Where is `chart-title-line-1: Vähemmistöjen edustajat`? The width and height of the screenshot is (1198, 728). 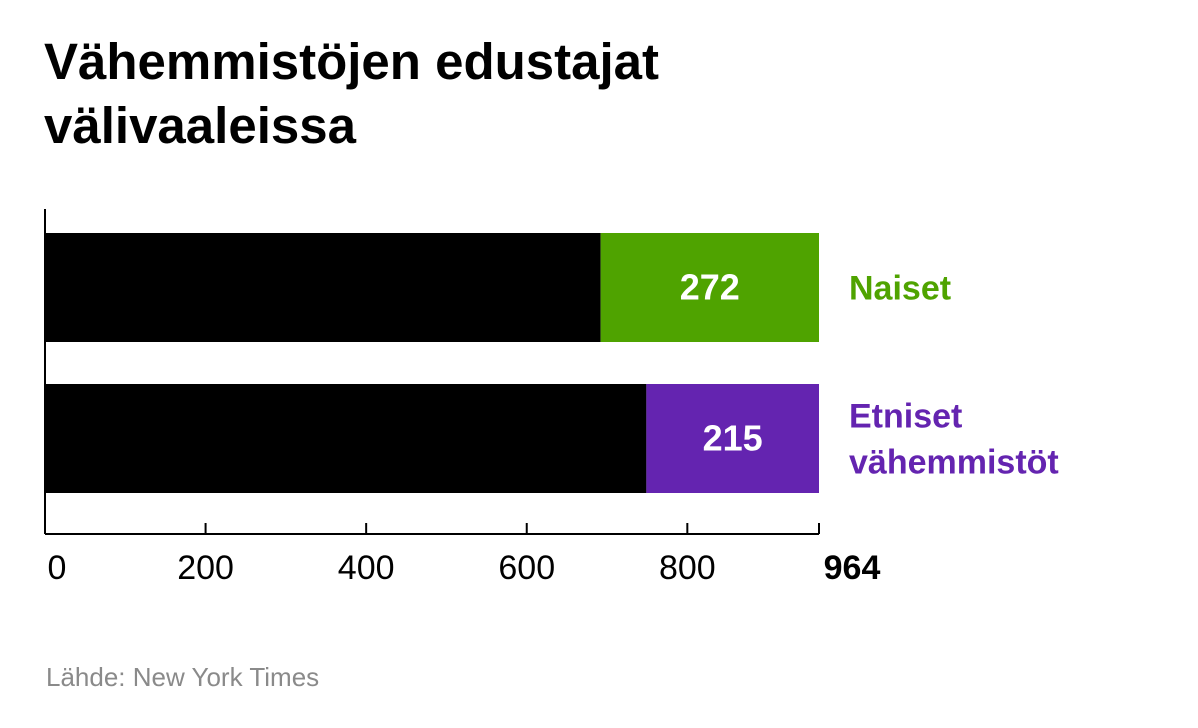
chart-title-line-1: Vähemmistöjen edustajat is located at coordinates (352, 61).